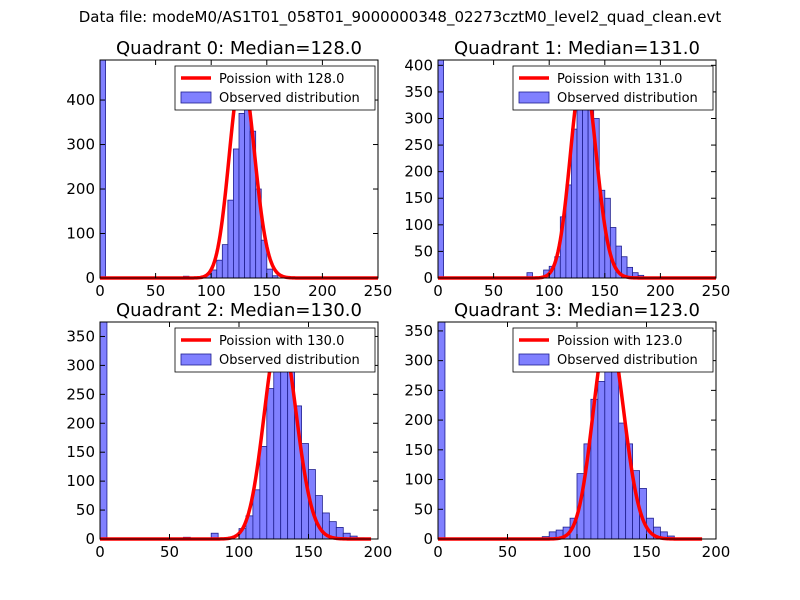 This screenshot has height=600, width=800. I want to click on legend: Poission with 123.0 Observed distribution, so click(613, 350).